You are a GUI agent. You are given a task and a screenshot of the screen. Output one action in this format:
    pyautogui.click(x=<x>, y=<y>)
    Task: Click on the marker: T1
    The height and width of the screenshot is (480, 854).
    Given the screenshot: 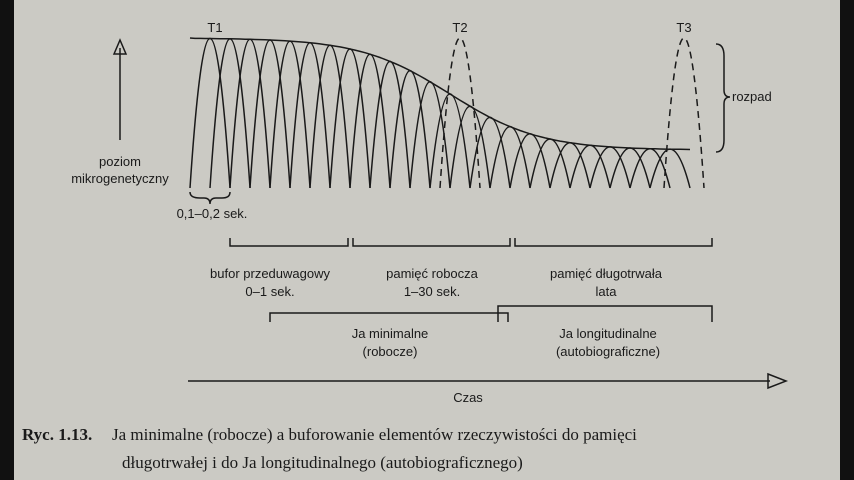 What is the action you would take?
    pyautogui.click(x=214, y=27)
    